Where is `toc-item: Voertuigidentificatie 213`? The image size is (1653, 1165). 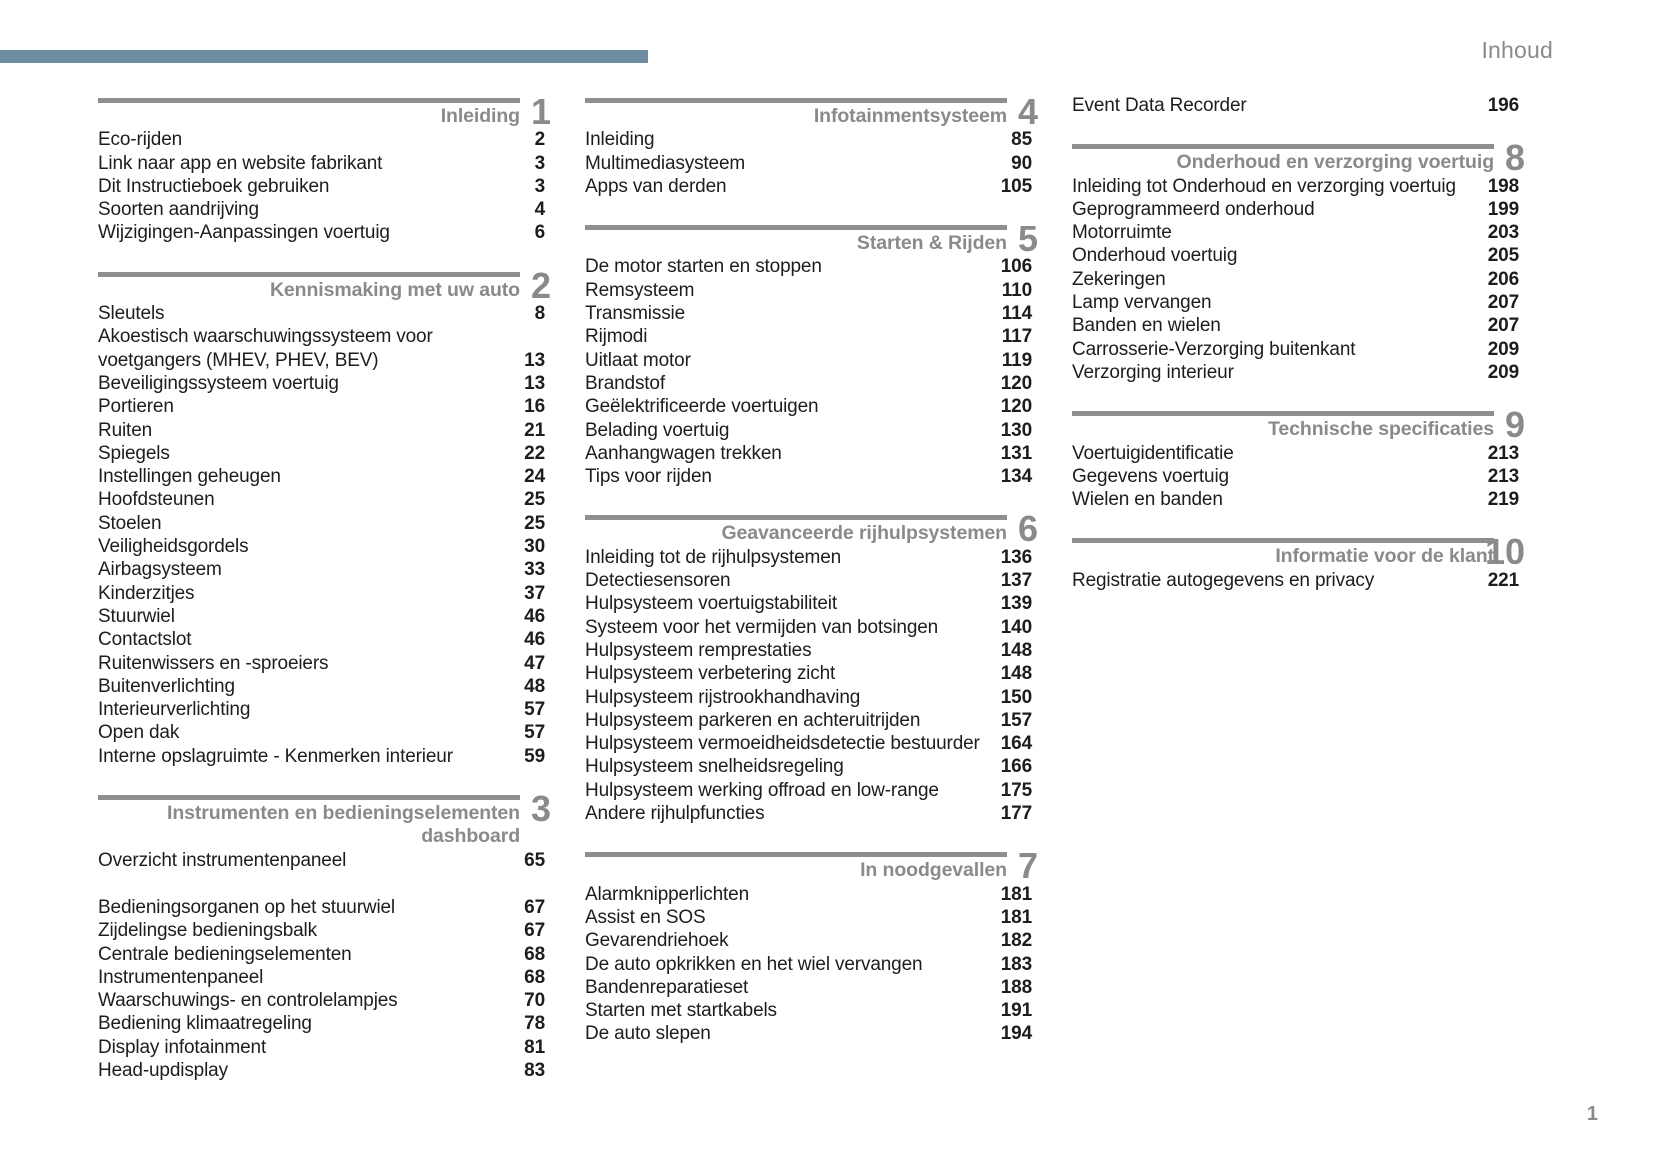 toc-item: Voertuigidentificatie 213 is located at coordinates (1295, 453).